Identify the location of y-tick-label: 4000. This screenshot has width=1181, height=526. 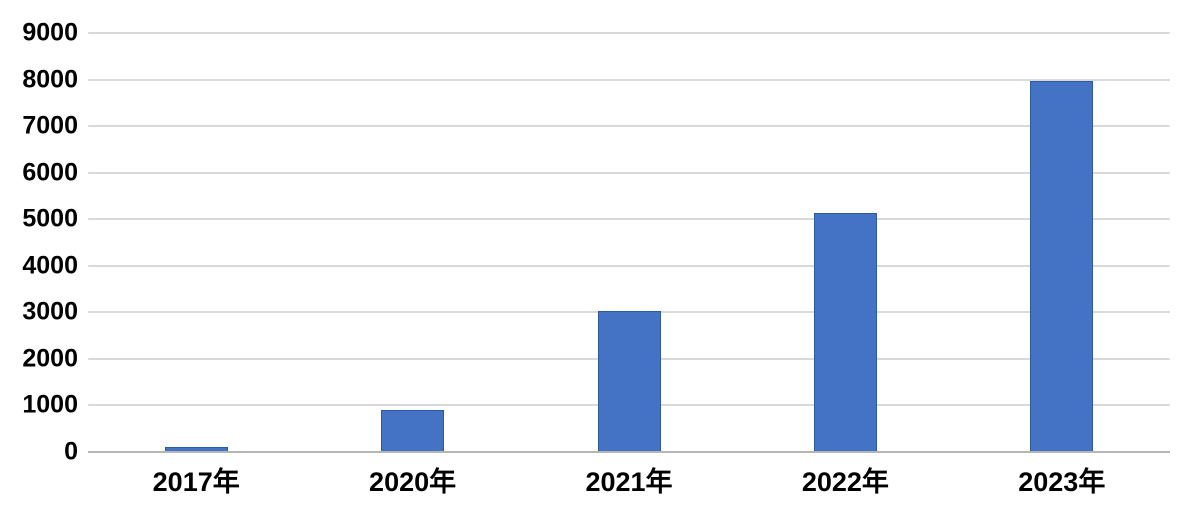
(50, 265).